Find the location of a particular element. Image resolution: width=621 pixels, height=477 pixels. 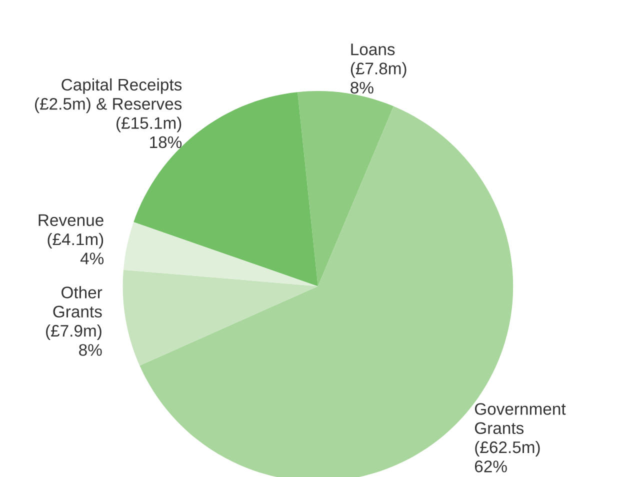

slice-label: Revenue (£4.1m) is located at coordinates (71, 231).